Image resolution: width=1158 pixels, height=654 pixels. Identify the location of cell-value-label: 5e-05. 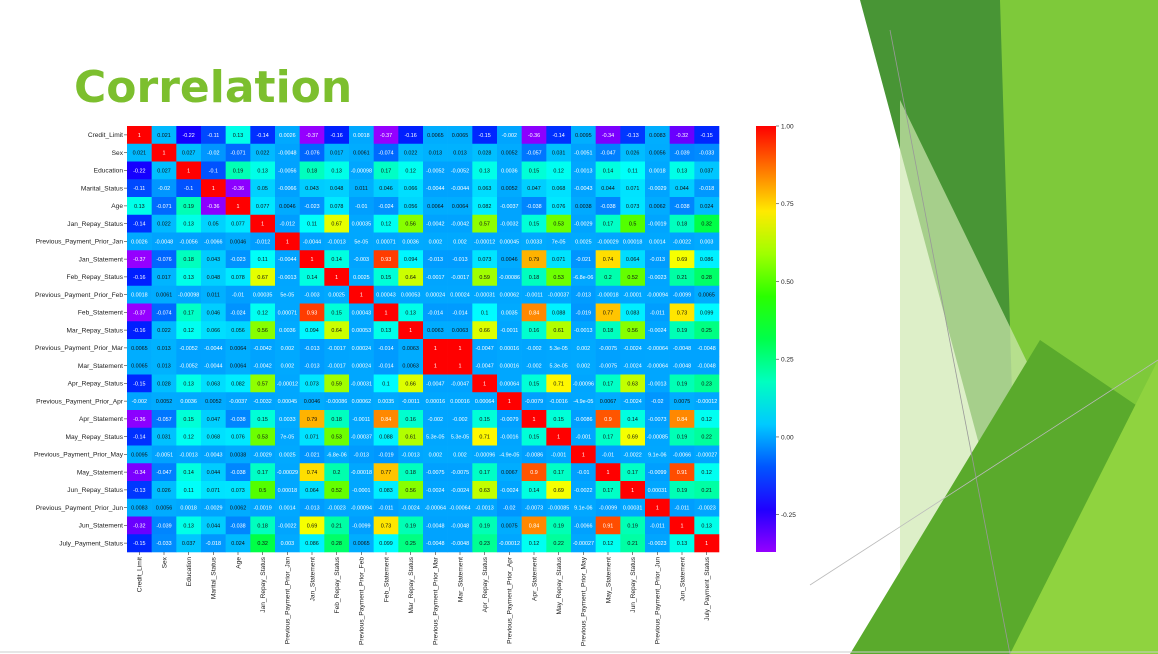
(287, 296).